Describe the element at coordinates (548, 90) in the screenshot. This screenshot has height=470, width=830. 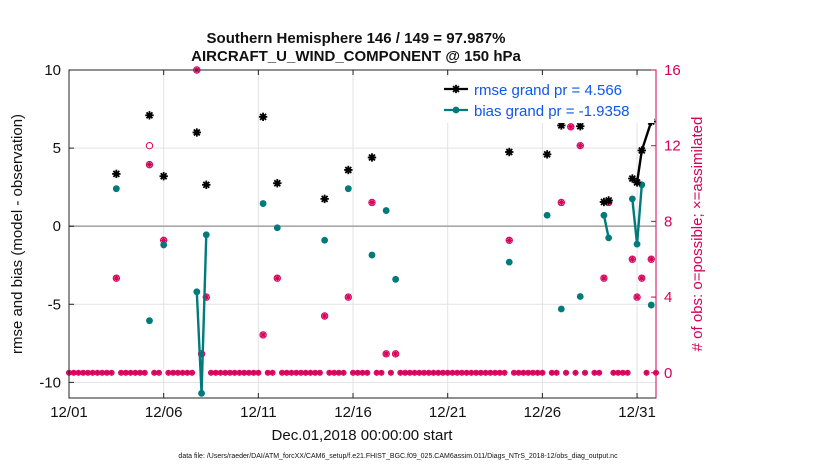
I see `legend-rmse-label: rmse grand pr = 4.566` at that location.